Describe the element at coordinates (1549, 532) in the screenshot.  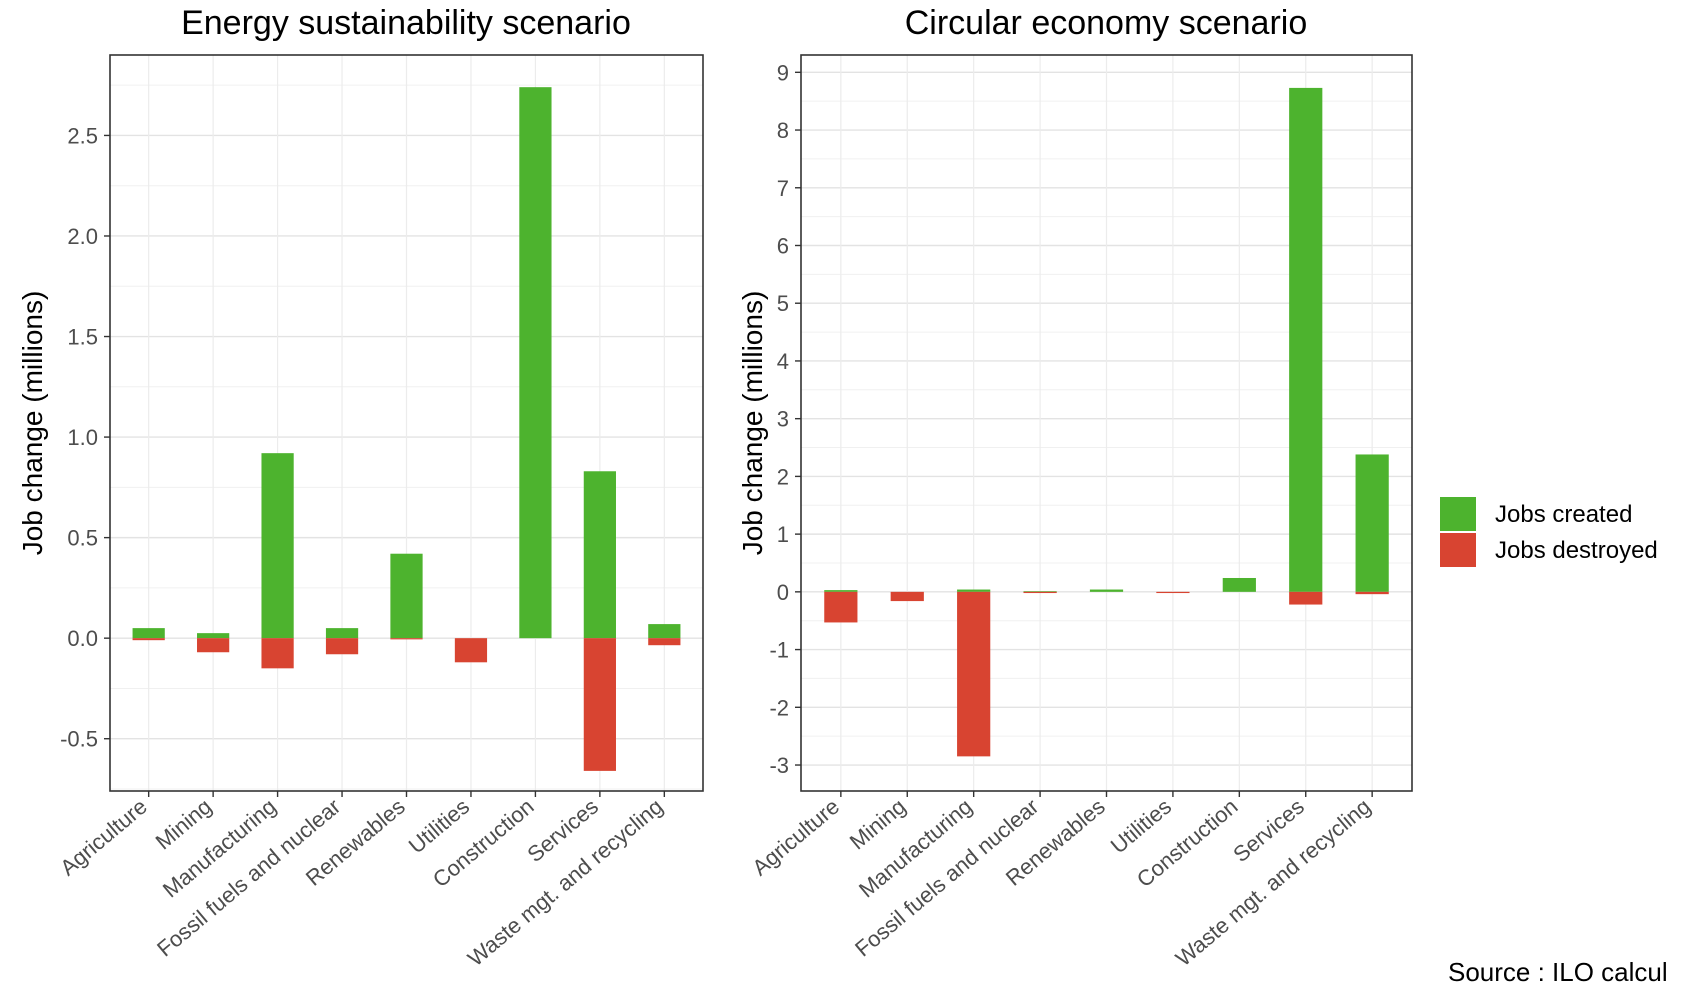
I see `legend: Jobs created Jobs destroyed` at that location.